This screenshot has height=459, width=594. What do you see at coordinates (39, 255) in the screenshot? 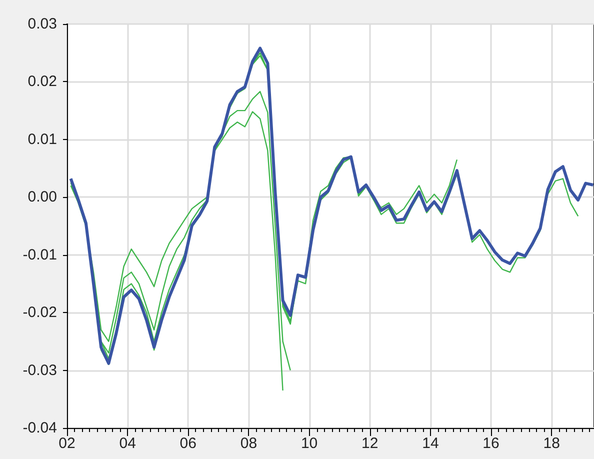
I see `y-tick-label: -0.01` at bounding box center [39, 255].